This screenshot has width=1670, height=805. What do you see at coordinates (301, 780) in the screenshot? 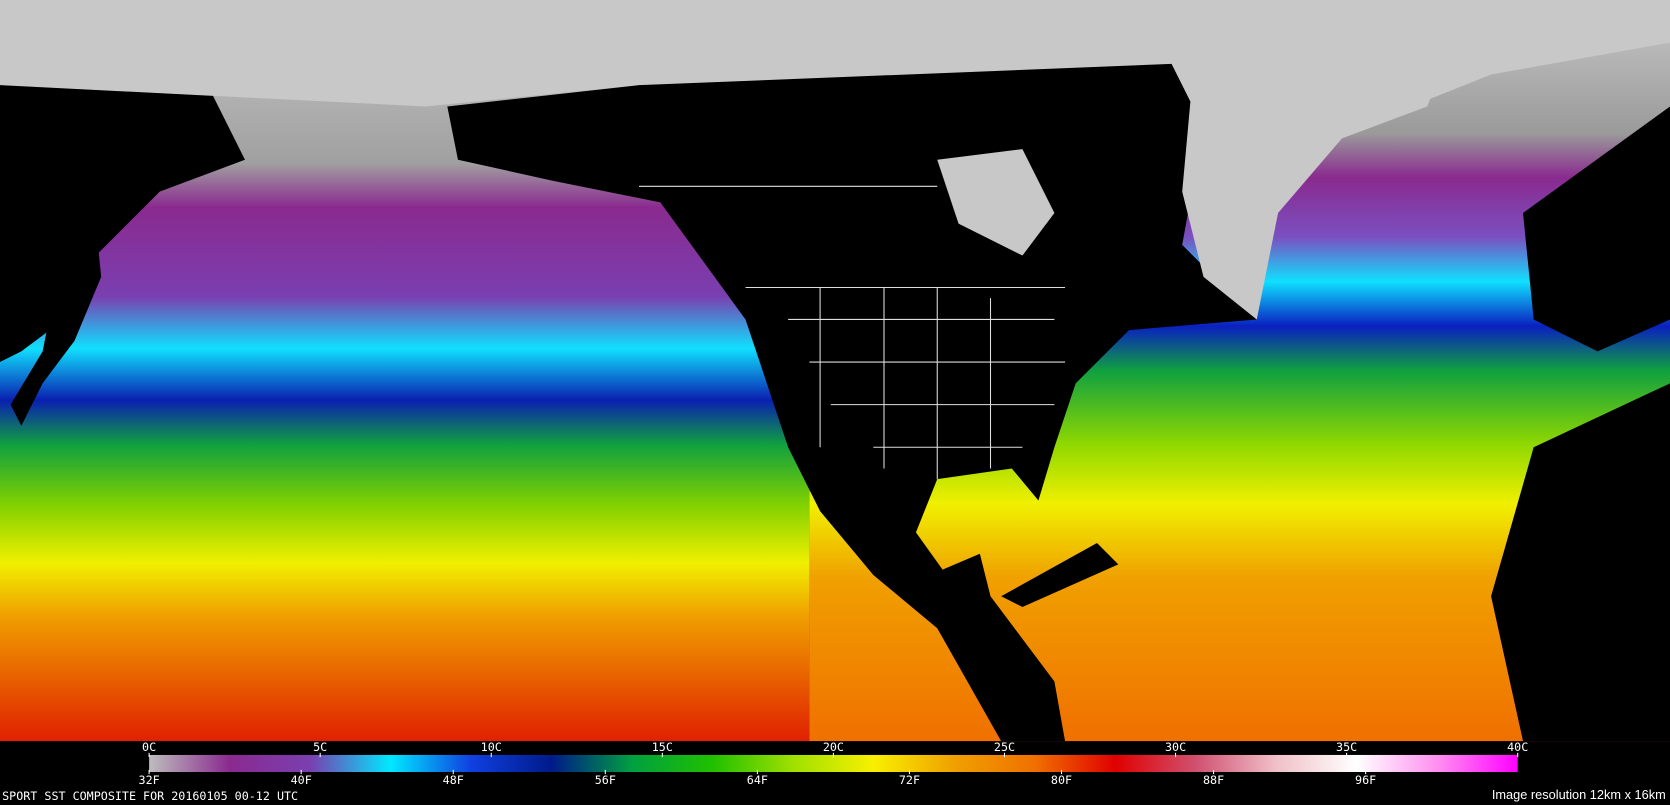
I see `fahrenheit-tick-label: 40F` at bounding box center [301, 780].